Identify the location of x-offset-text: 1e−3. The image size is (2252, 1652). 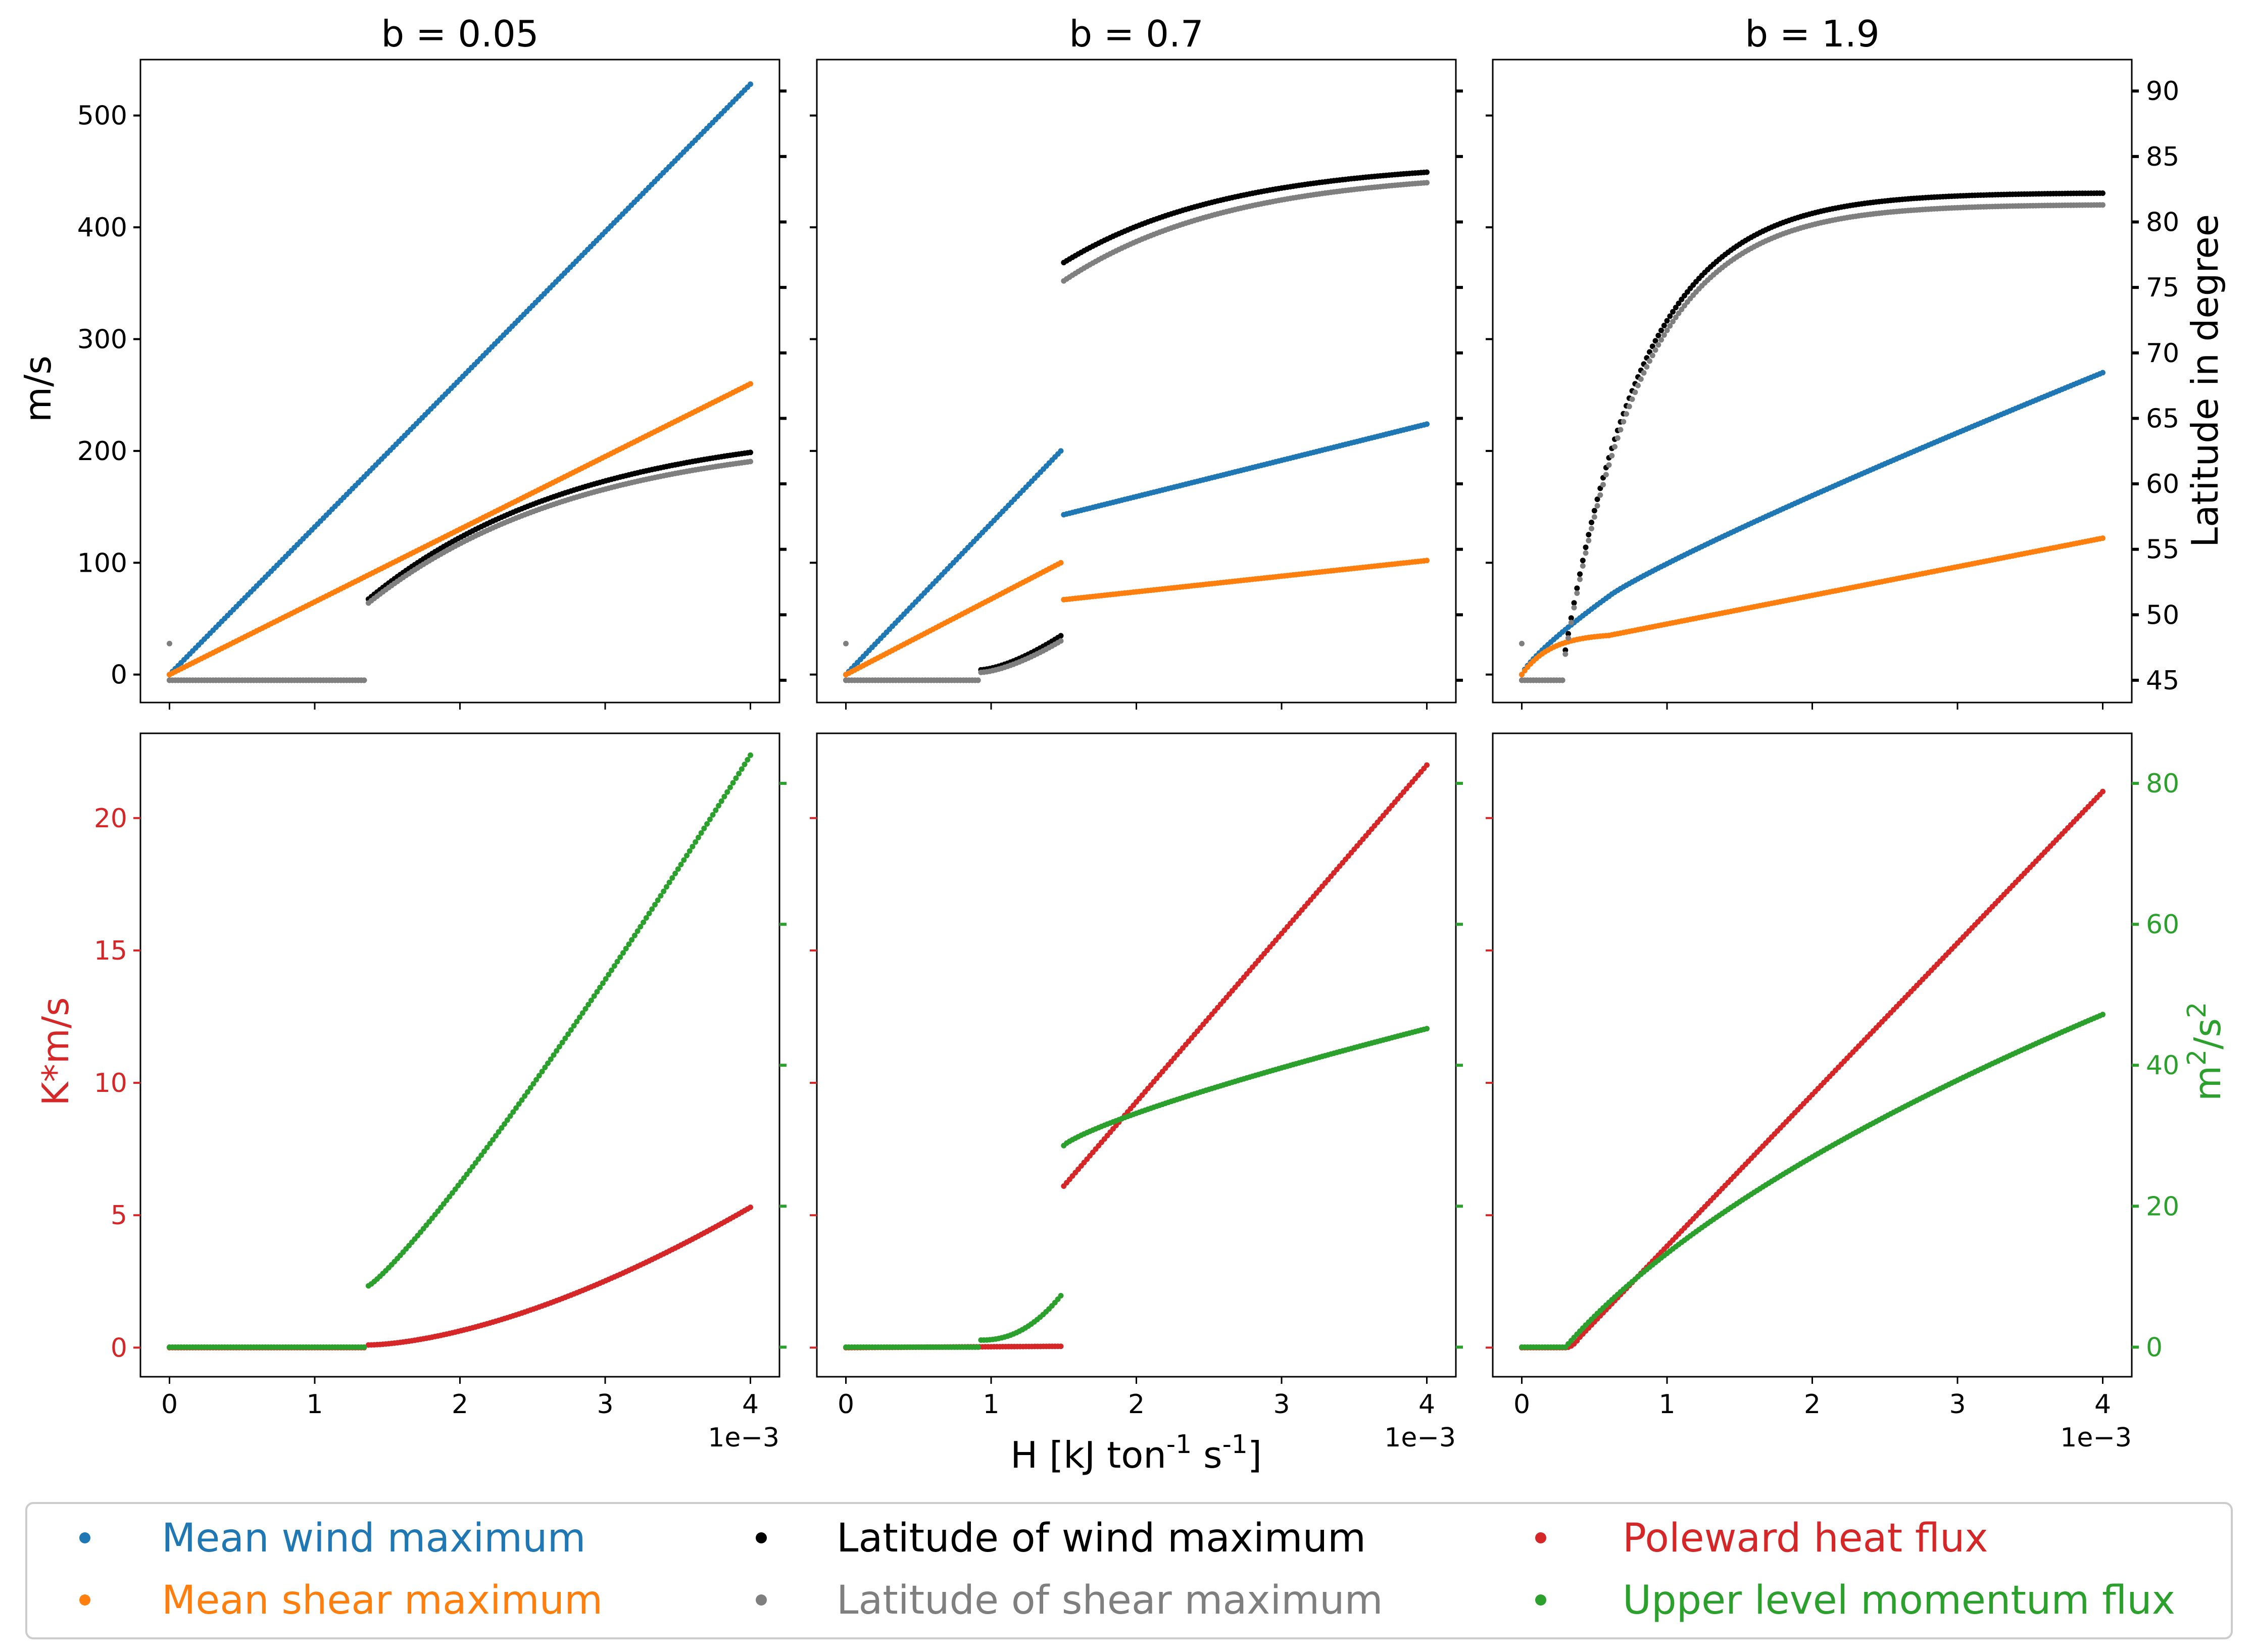
(2096, 1438).